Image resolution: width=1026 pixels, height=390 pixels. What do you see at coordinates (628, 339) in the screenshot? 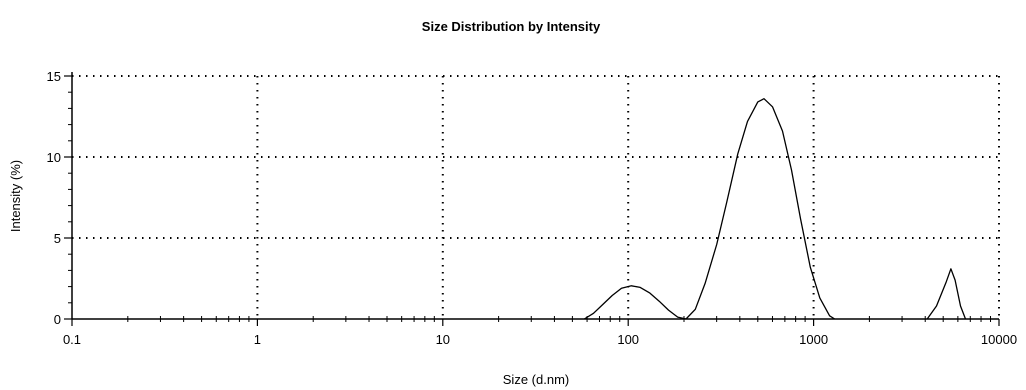
I see `x-tick-label: 100` at bounding box center [628, 339].